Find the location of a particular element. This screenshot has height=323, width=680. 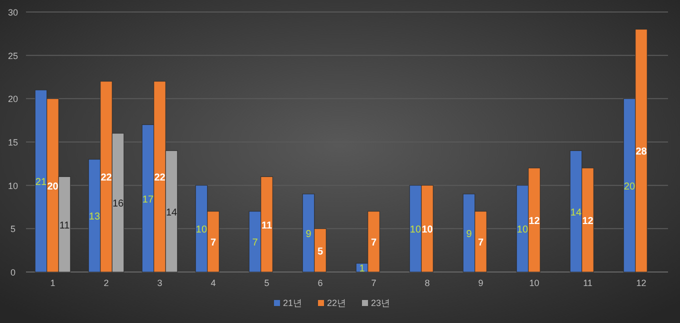

y-tick-label: 25 is located at coordinates (13, 55).